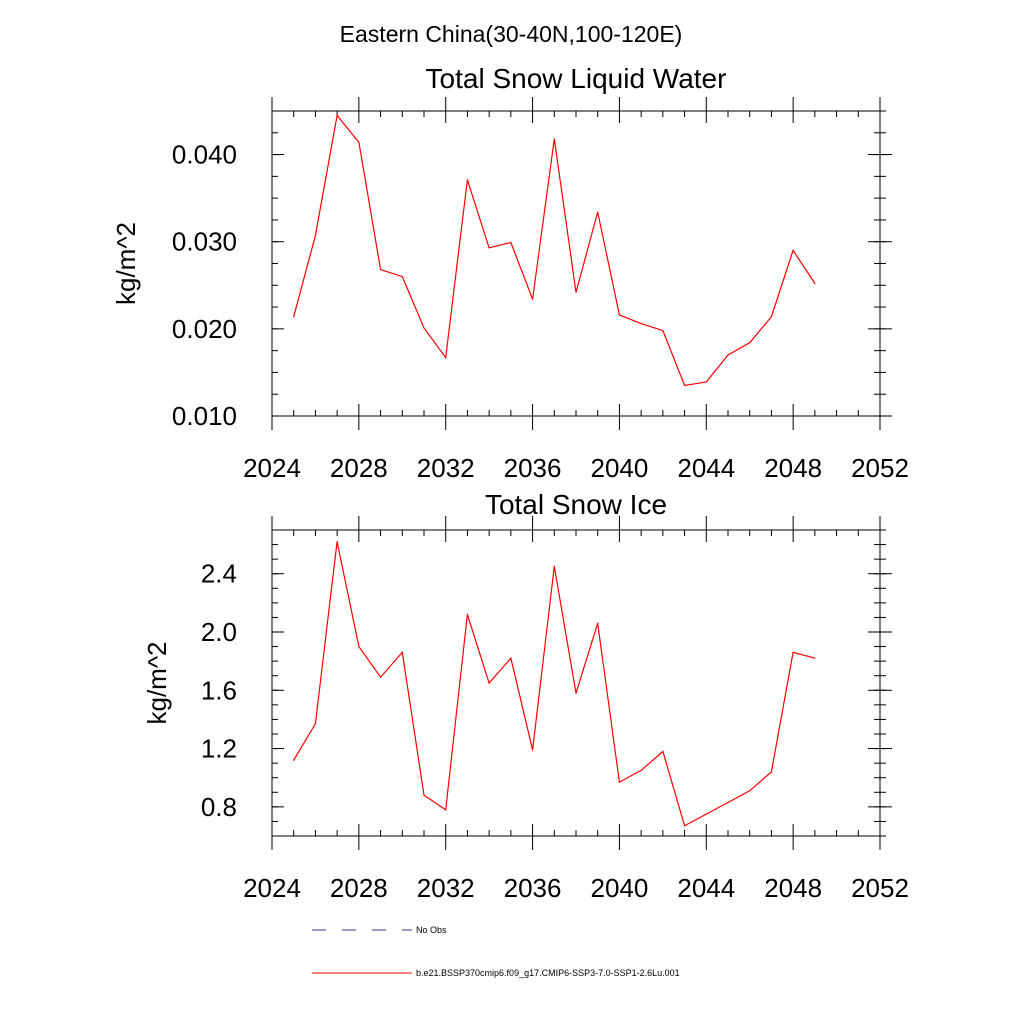  What do you see at coordinates (219, 807) in the screenshot?
I see `y-tick-label: 0.8` at bounding box center [219, 807].